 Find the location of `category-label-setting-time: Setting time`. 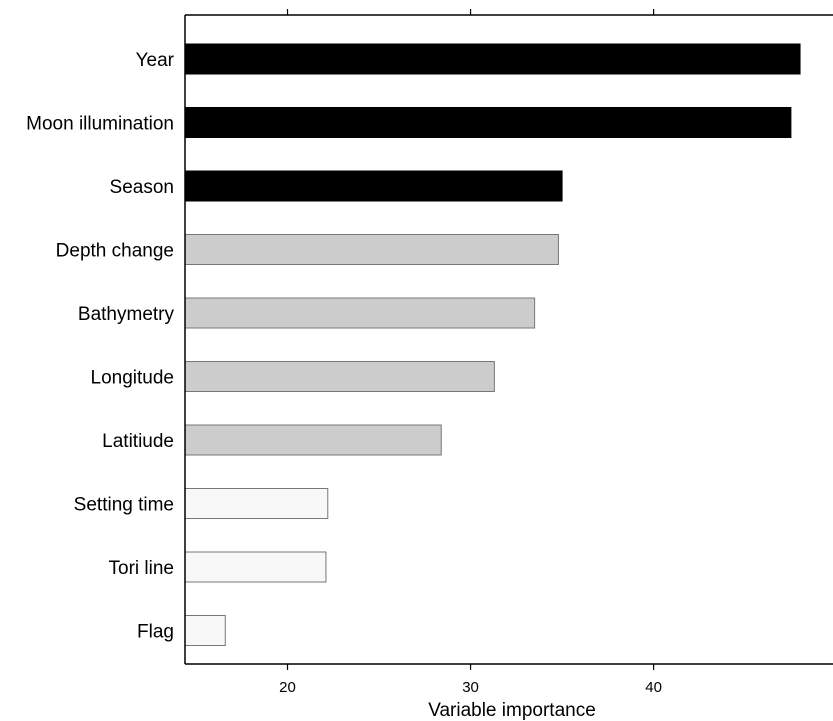

category-label-setting-time: Setting time is located at coordinates (124, 505).